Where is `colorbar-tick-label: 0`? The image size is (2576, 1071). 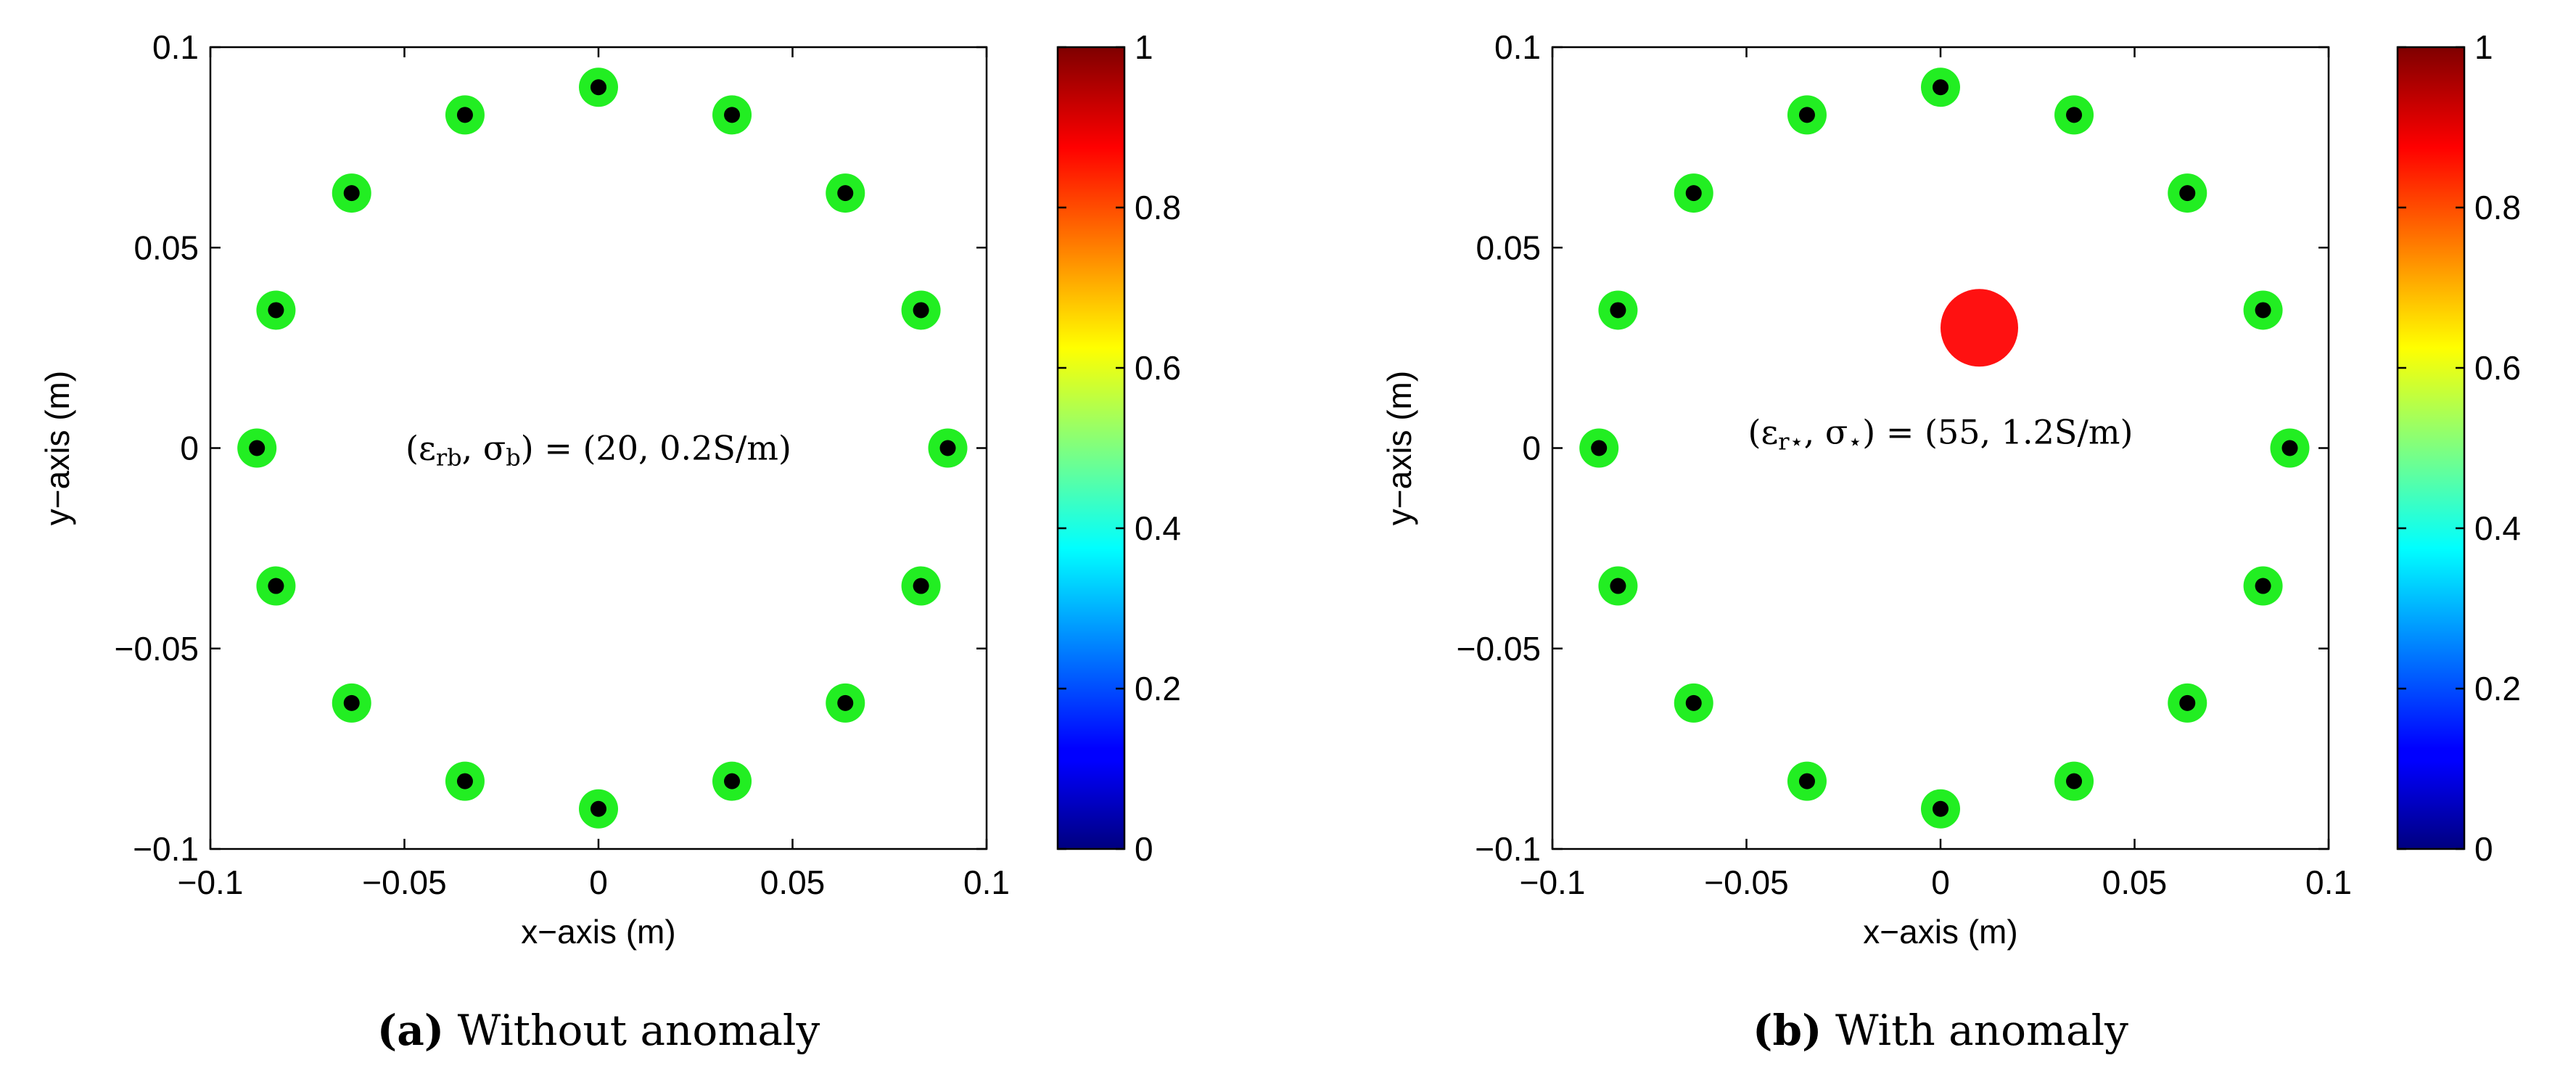 colorbar-tick-label: 0 is located at coordinates (1144, 849).